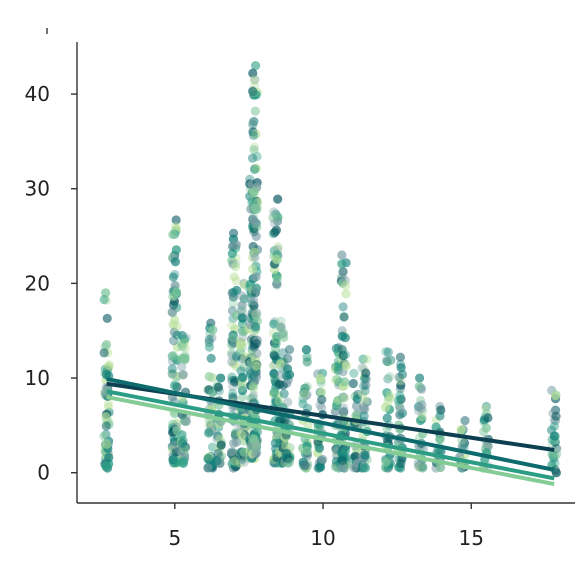 The height and width of the screenshot is (570, 583). What do you see at coordinates (37, 378) in the screenshot?
I see `y-tick-label: 10` at bounding box center [37, 378].